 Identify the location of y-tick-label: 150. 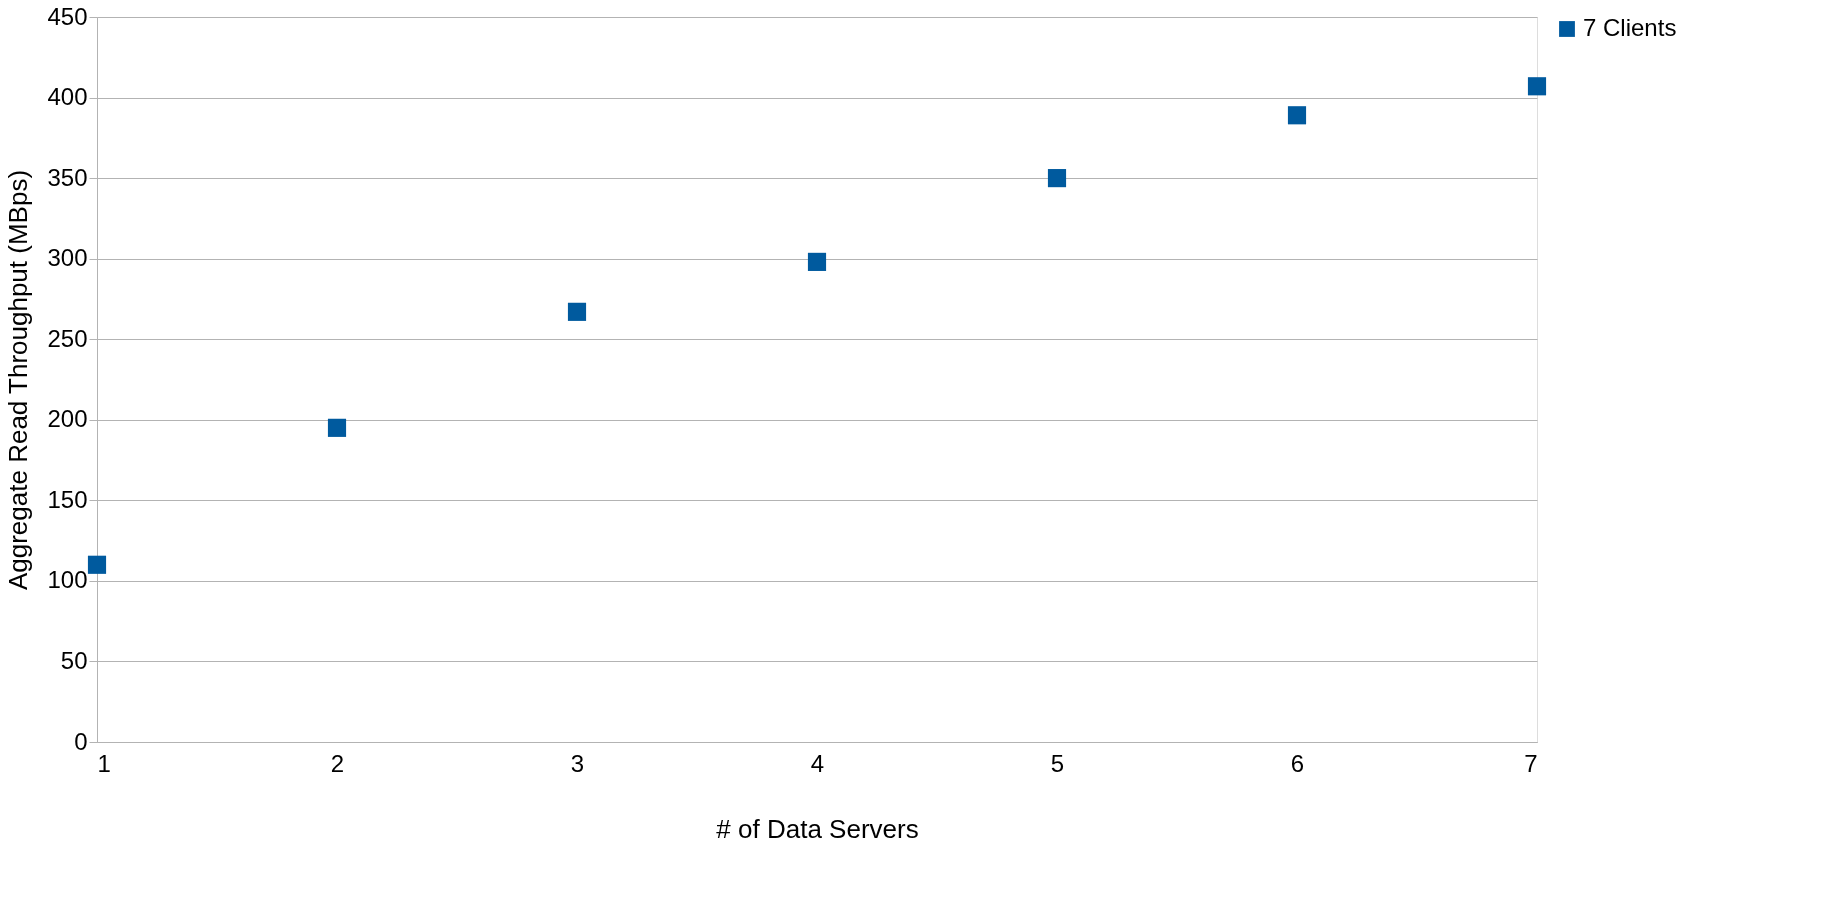
(67, 499).